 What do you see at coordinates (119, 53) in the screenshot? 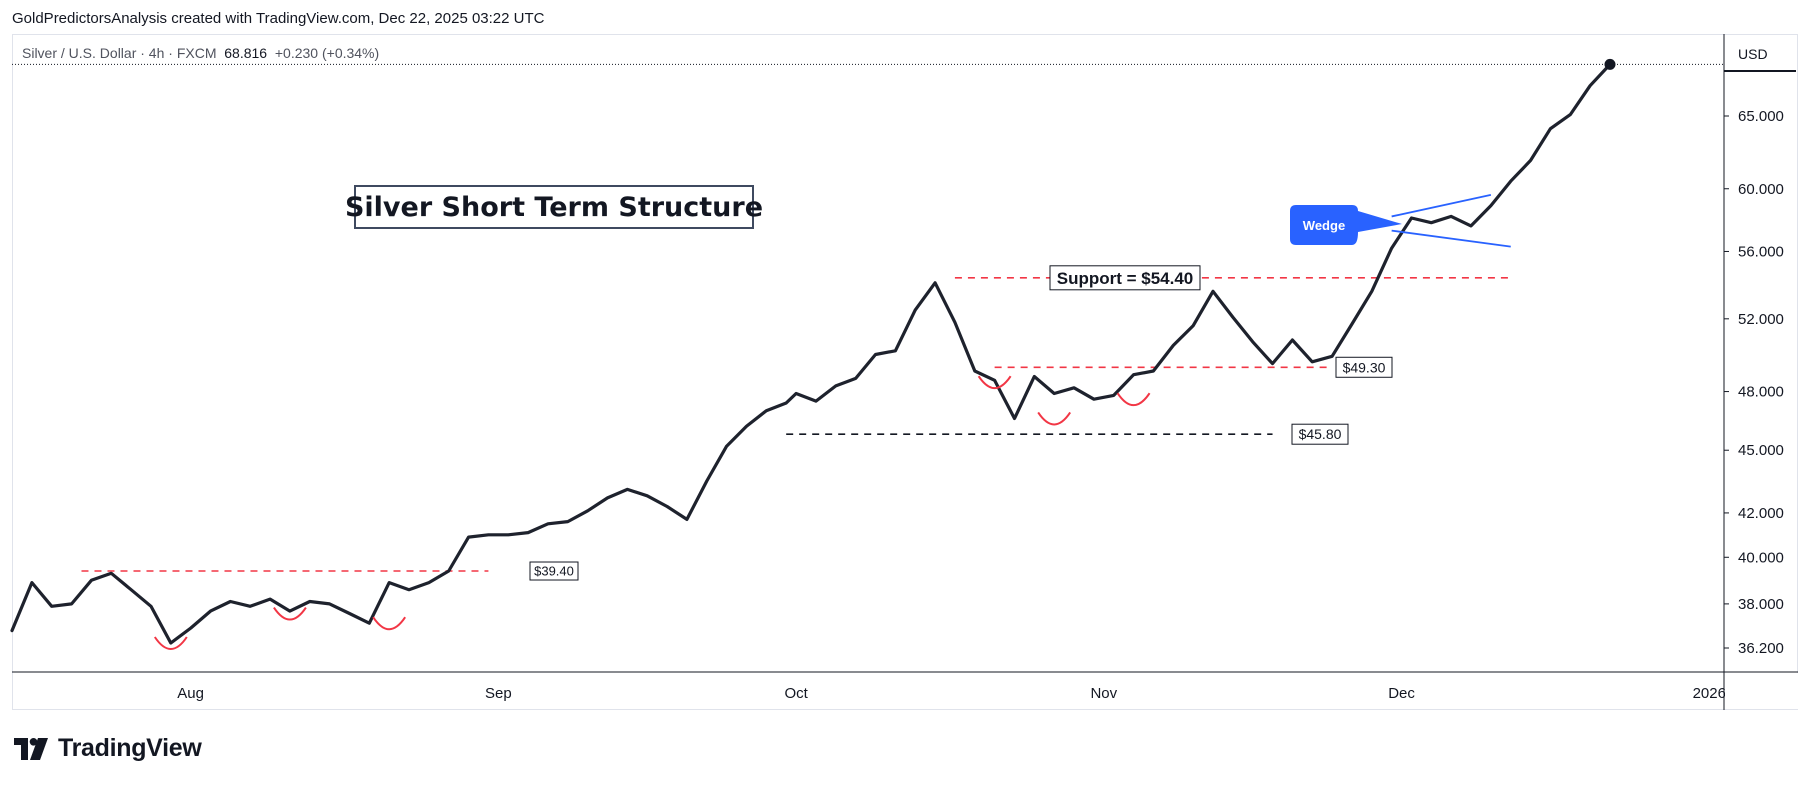
I see `symbol-label: Silver / U.S. Dollar · 4h · FXCM` at bounding box center [119, 53].